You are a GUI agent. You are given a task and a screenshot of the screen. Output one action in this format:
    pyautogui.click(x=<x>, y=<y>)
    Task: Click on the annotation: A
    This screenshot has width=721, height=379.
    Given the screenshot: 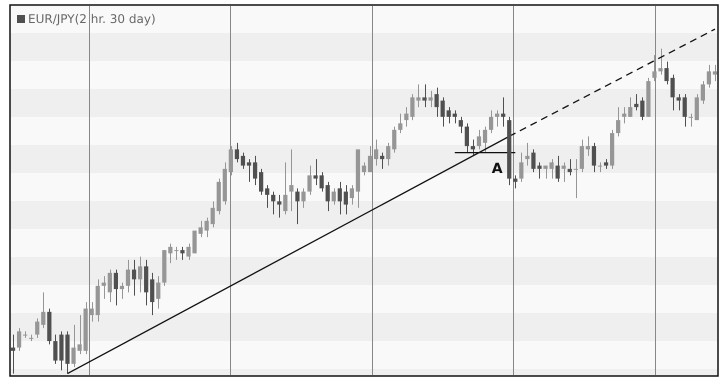 What is the action you would take?
    pyautogui.click(x=497, y=169)
    